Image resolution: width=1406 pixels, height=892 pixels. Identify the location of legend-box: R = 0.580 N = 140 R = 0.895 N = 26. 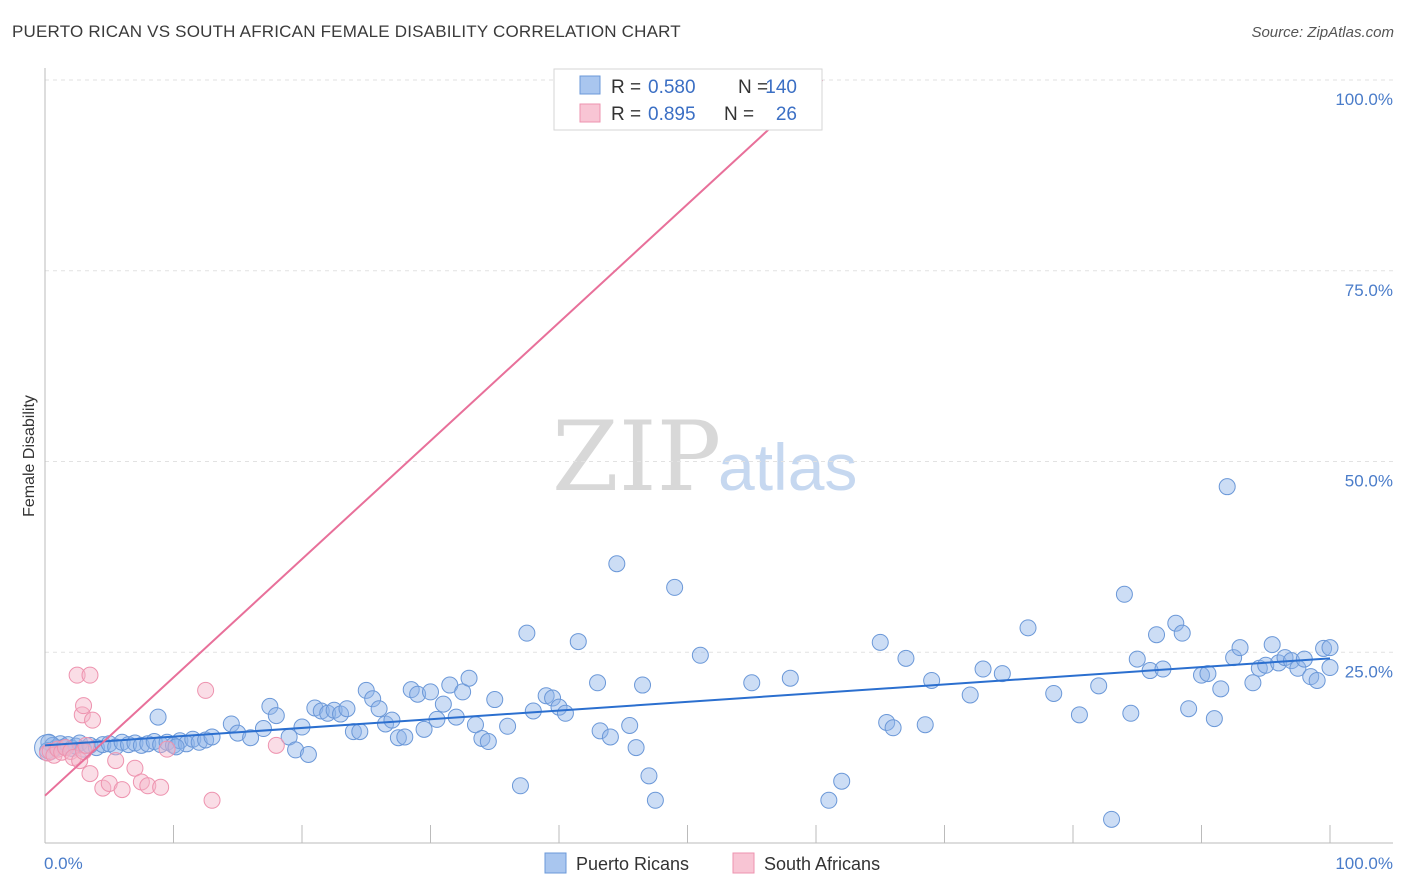
(688, 99).